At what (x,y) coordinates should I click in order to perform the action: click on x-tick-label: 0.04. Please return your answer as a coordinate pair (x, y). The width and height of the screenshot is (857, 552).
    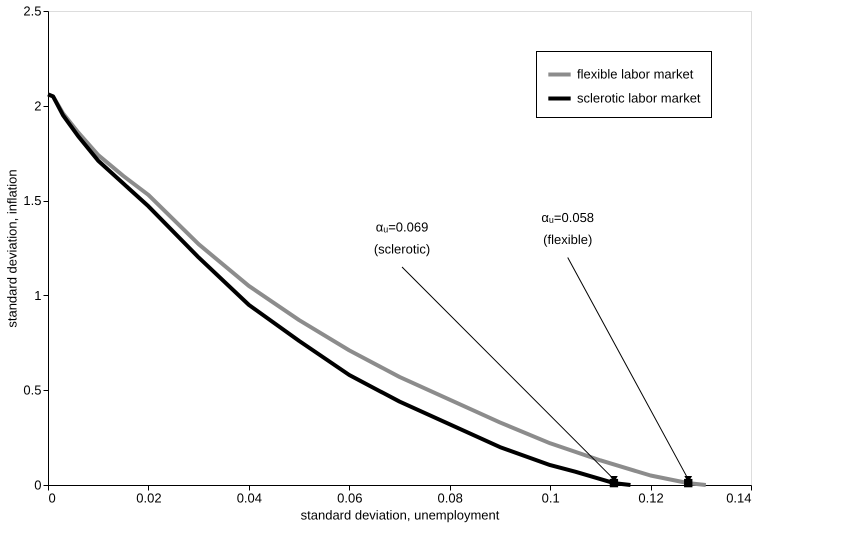
    Looking at the image, I should click on (249, 498).